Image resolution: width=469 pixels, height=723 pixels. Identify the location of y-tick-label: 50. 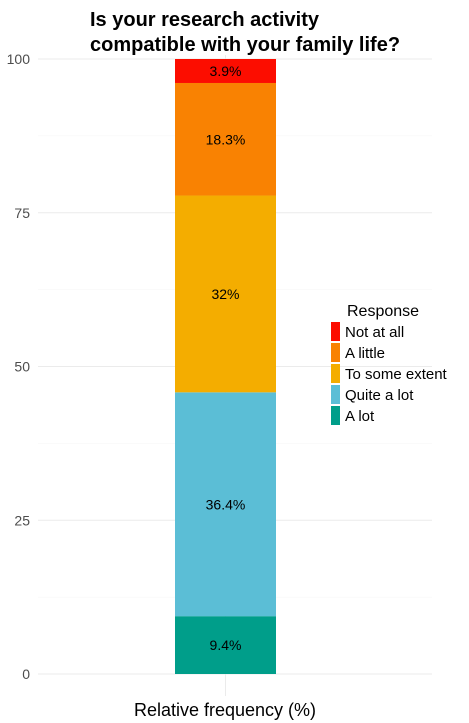
(22, 367).